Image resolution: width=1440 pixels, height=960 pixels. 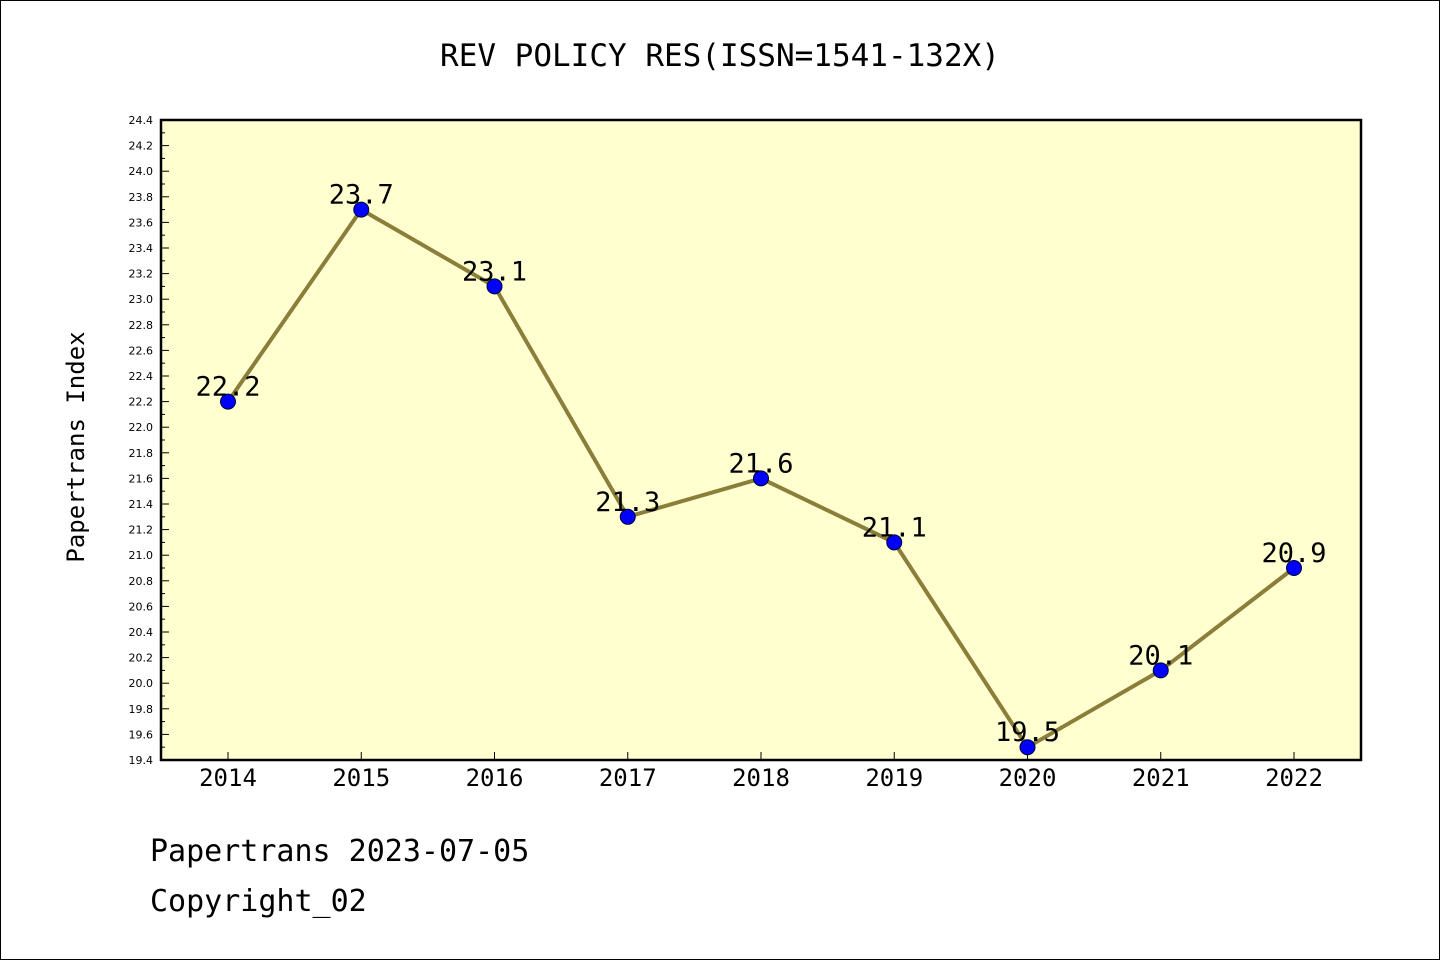 I want to click on x-tick-label: 2020, so click(x=1028, y=778).